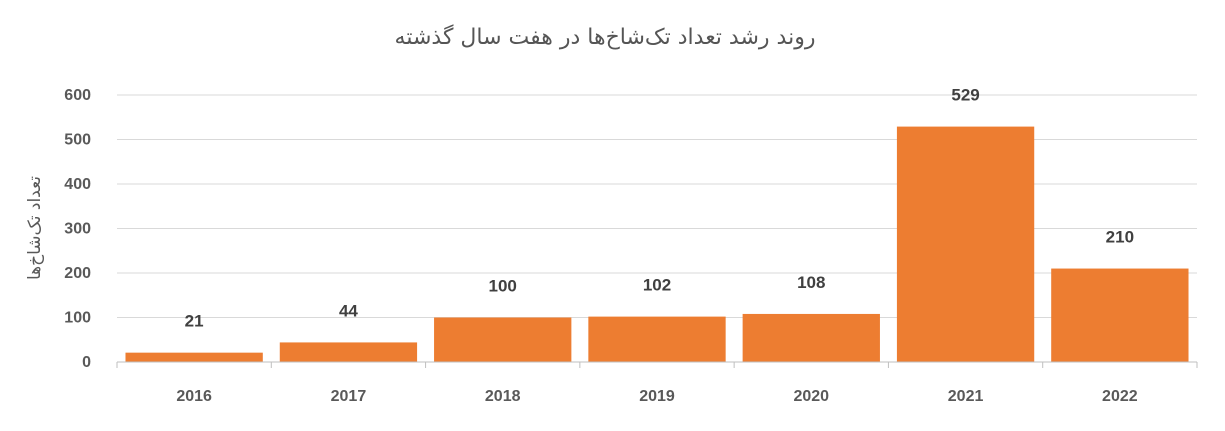 The width and height of the screenshot is (1225, 431). Describe the element at coordinates (657, 339) in the screenshot. I see `bar-2019` at that location.